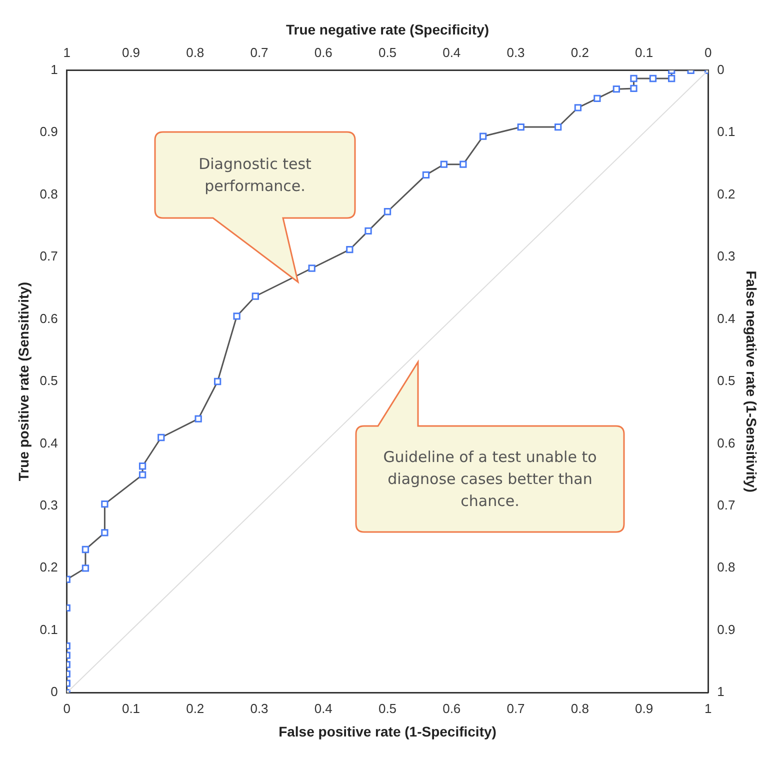 This screenshot has height=763, width=775. I want to click on x-tick-label: 1, so click(708, 708).